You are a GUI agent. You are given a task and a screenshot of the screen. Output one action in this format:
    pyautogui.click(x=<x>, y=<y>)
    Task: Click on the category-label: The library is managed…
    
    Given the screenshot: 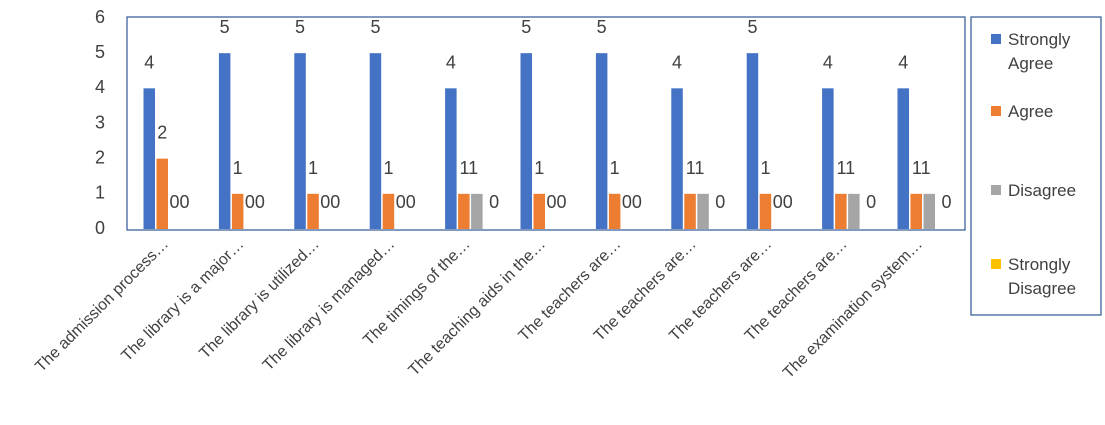 What is the action you would take?
    pyautogui.click(x=329, y=305)
    